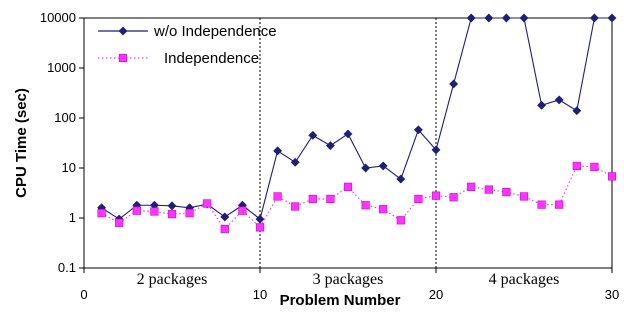 Image resolution: width=624 pixels, height=324 pixels. I want to click on y-tick-label: 1, so click(72, 217).